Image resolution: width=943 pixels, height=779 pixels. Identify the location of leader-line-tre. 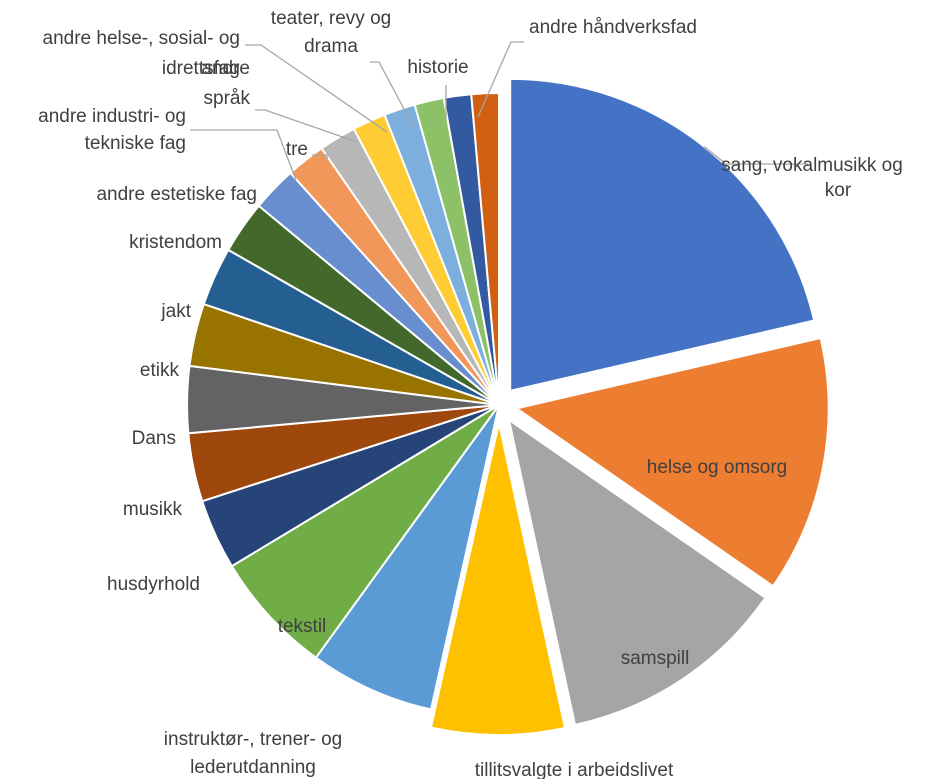
(320, 157).